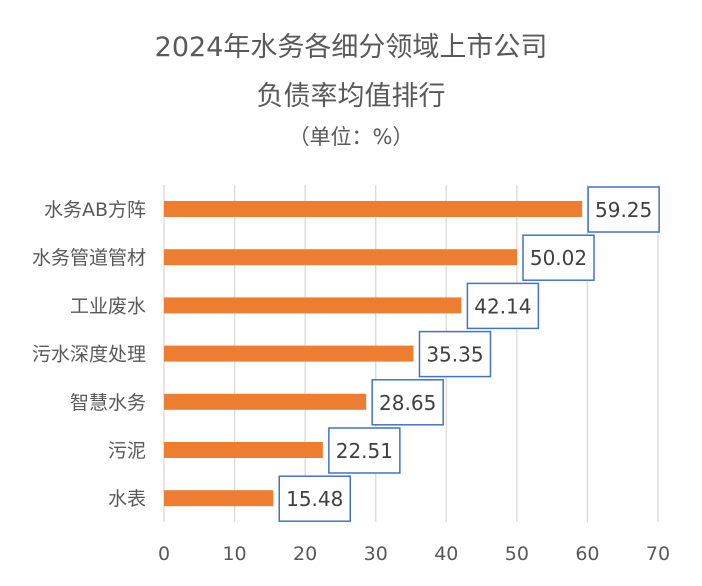 This screenshot has height=586, width=702. I want to click on category-label: 水表, so click(127, 499).